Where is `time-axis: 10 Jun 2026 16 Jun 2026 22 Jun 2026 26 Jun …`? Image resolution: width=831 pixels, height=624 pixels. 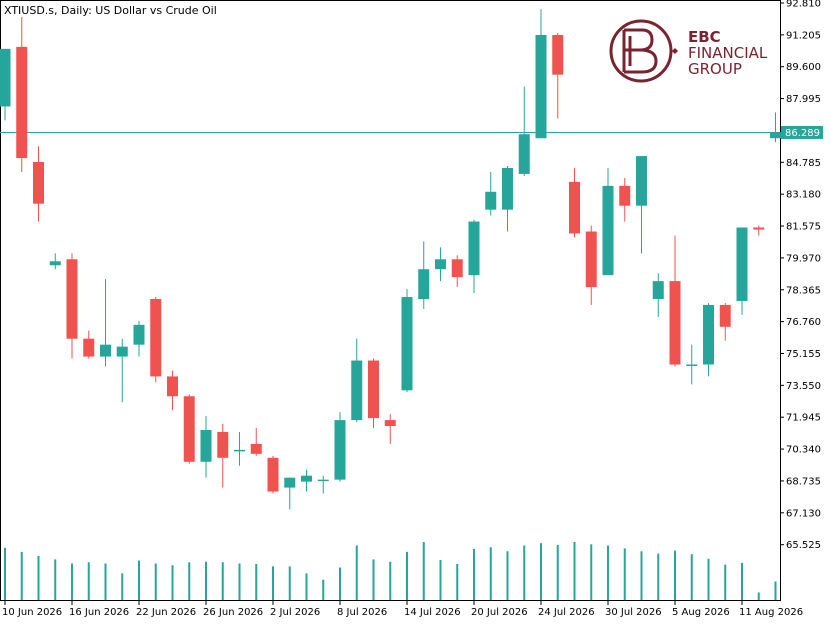
time-axis: 10 Jun 2026 16 Jun 2026 22 Jun 2026 26 Jun … is located at coordinates (402, 609).